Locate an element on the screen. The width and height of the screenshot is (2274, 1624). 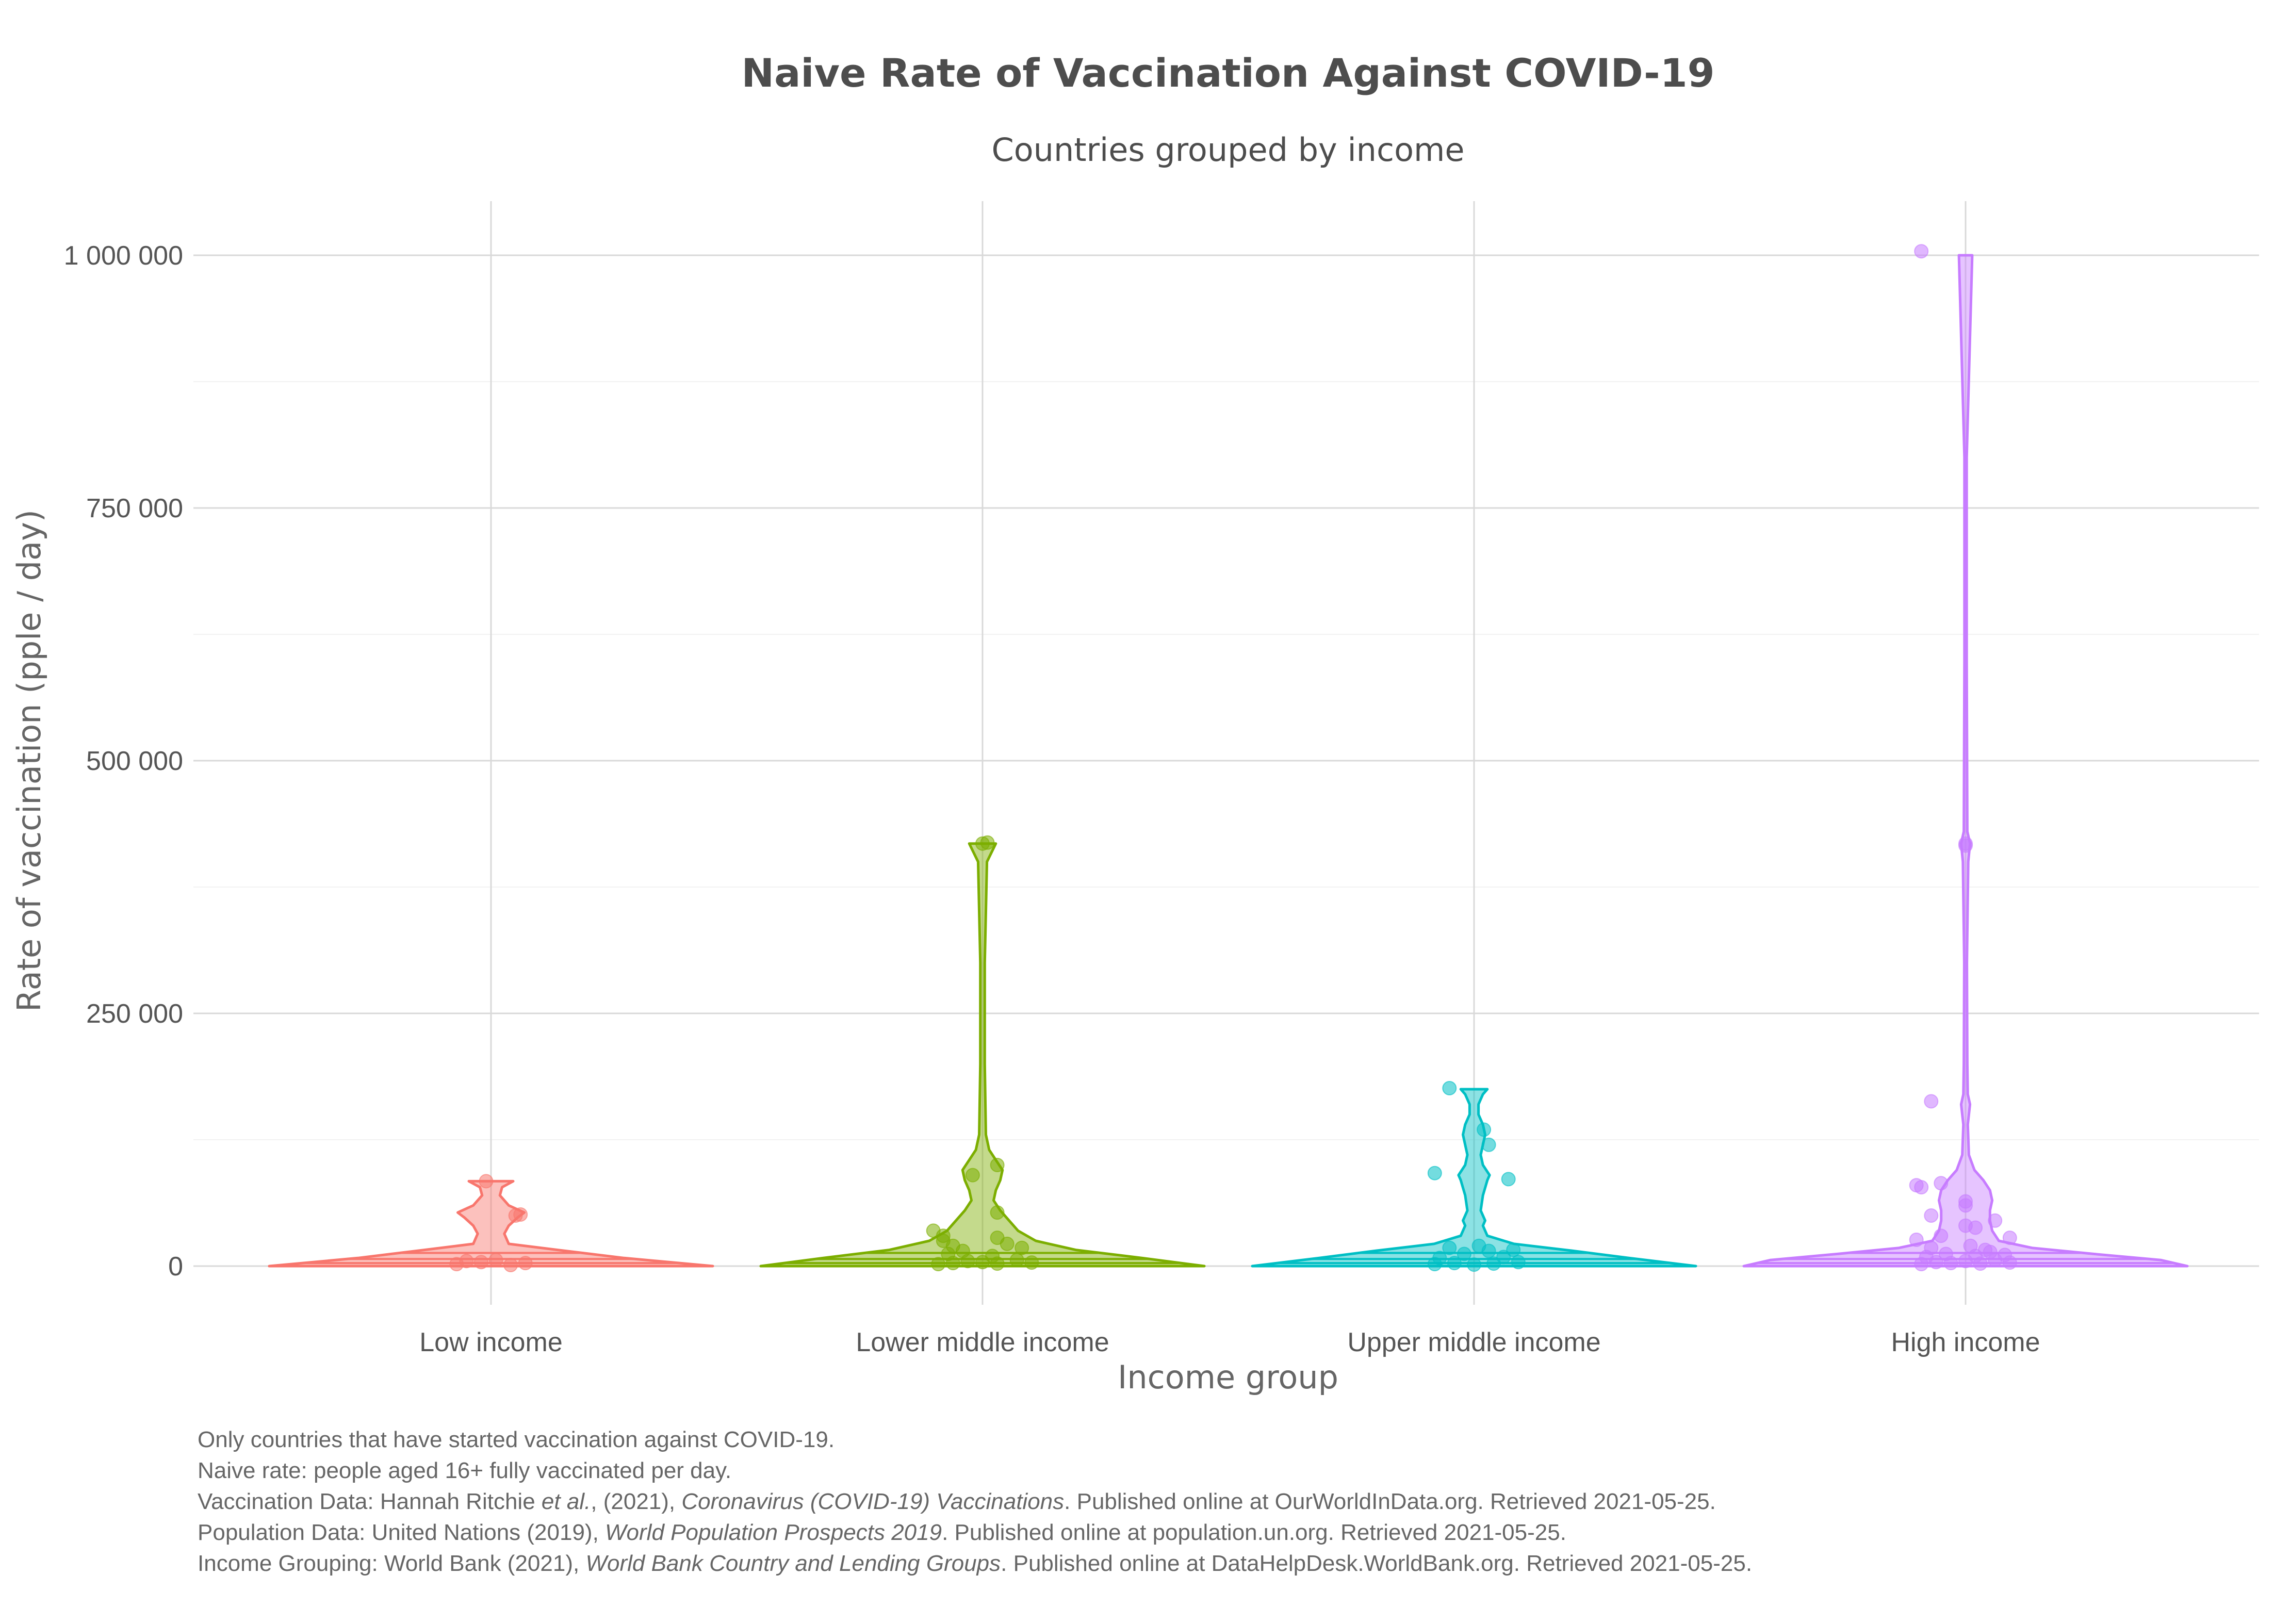
y-axis-title: Rate of vaccination (pple / day) is located at coordinates (29, 761).